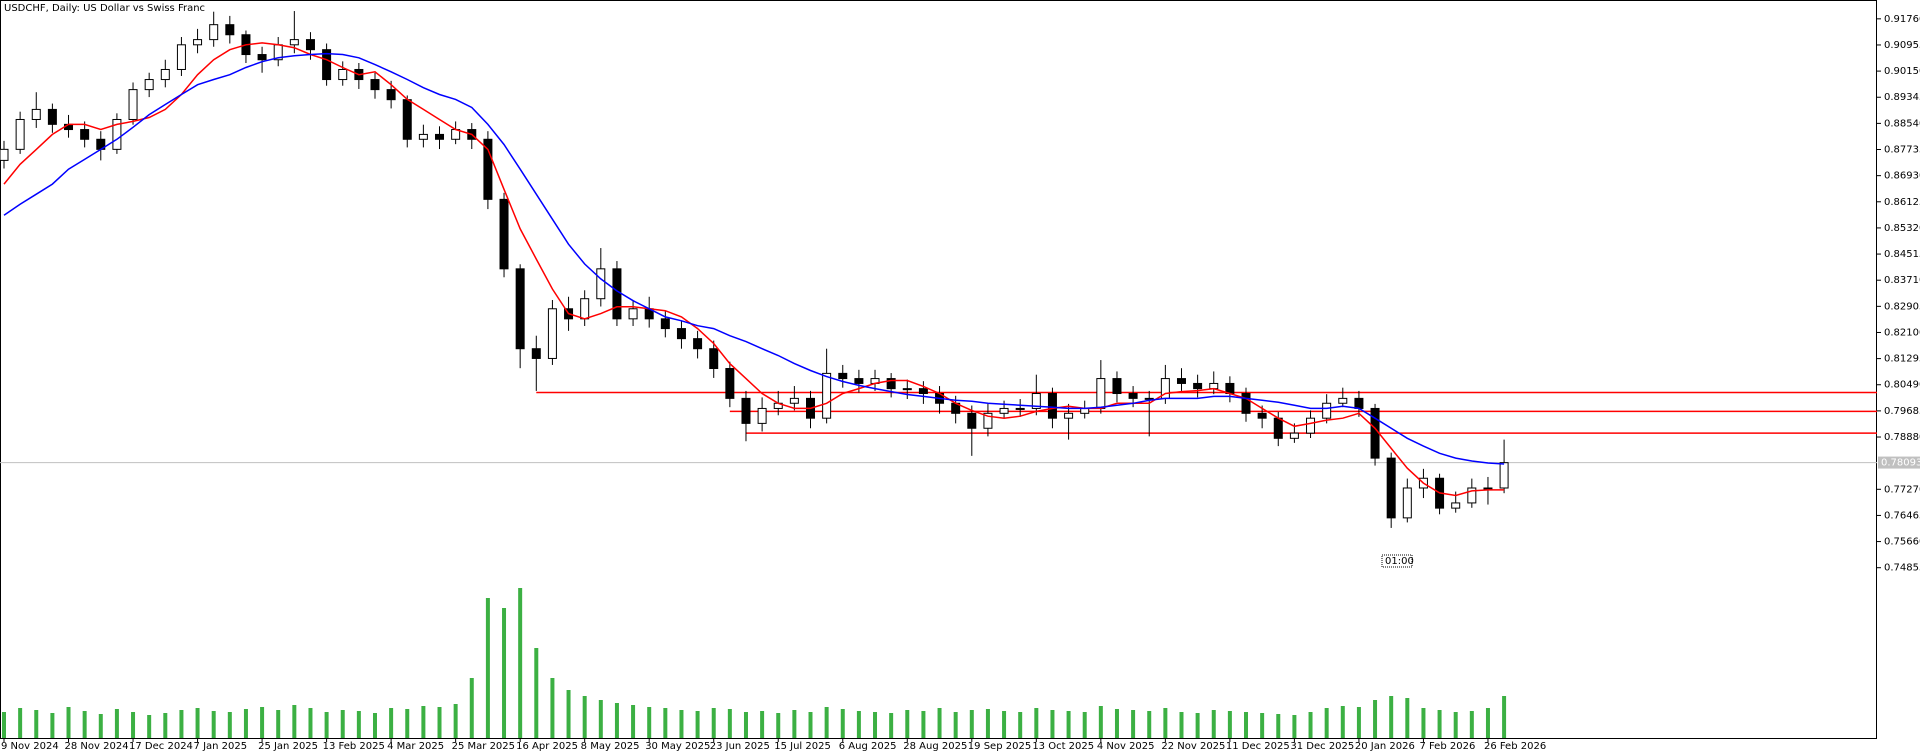  Describe the element at coordinates (1902, 254) in the screenshot. I see `y-tick-label: 0.84515` at that location.